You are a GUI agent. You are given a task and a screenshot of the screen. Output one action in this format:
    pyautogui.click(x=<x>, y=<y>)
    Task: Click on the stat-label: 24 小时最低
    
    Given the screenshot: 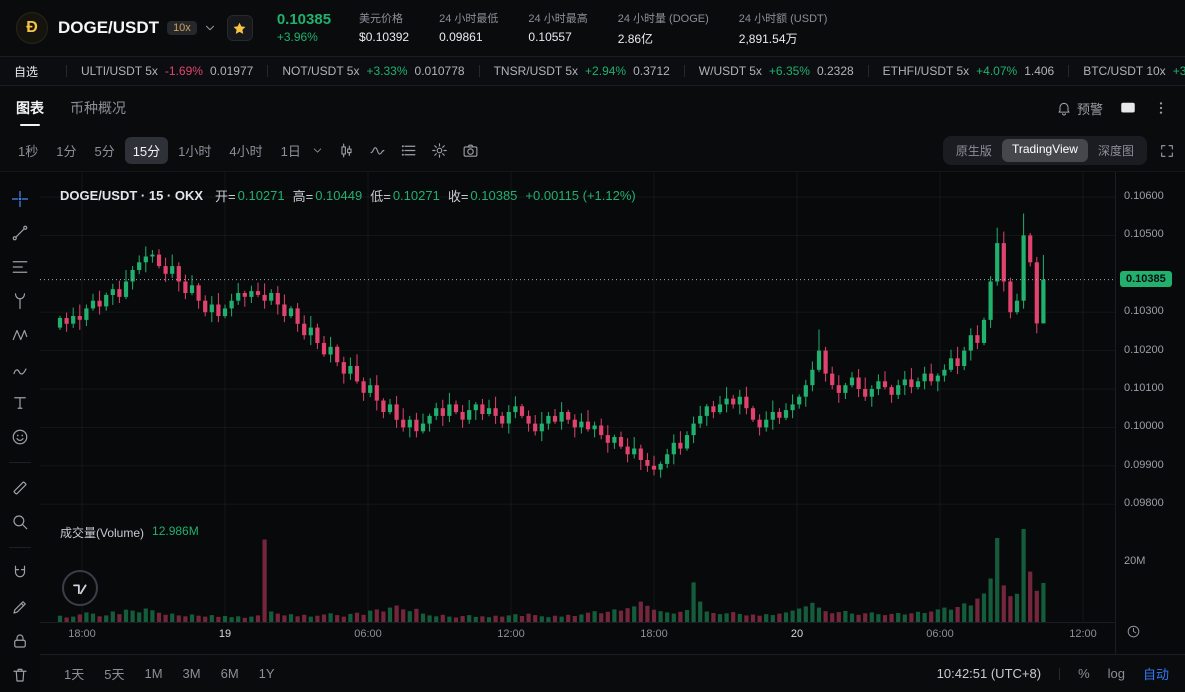 What is the action you would take?
    pyautogui.click(x=469, y=18)
    